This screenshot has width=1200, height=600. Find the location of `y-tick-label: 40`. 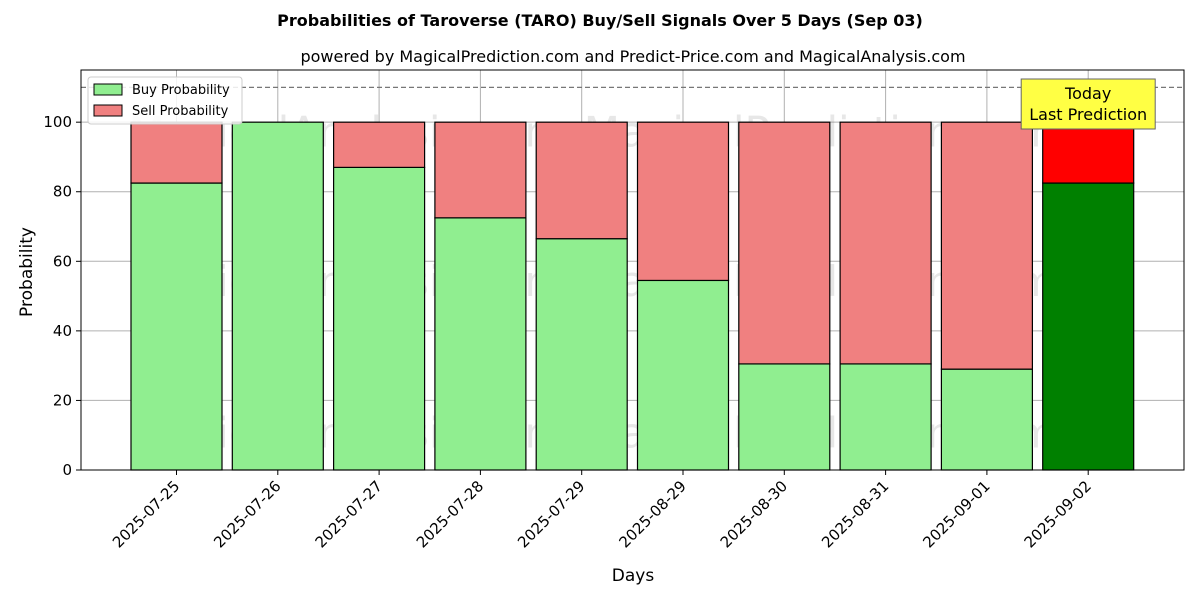

y-tick-label: 40 is located at coordinates (62, 331).